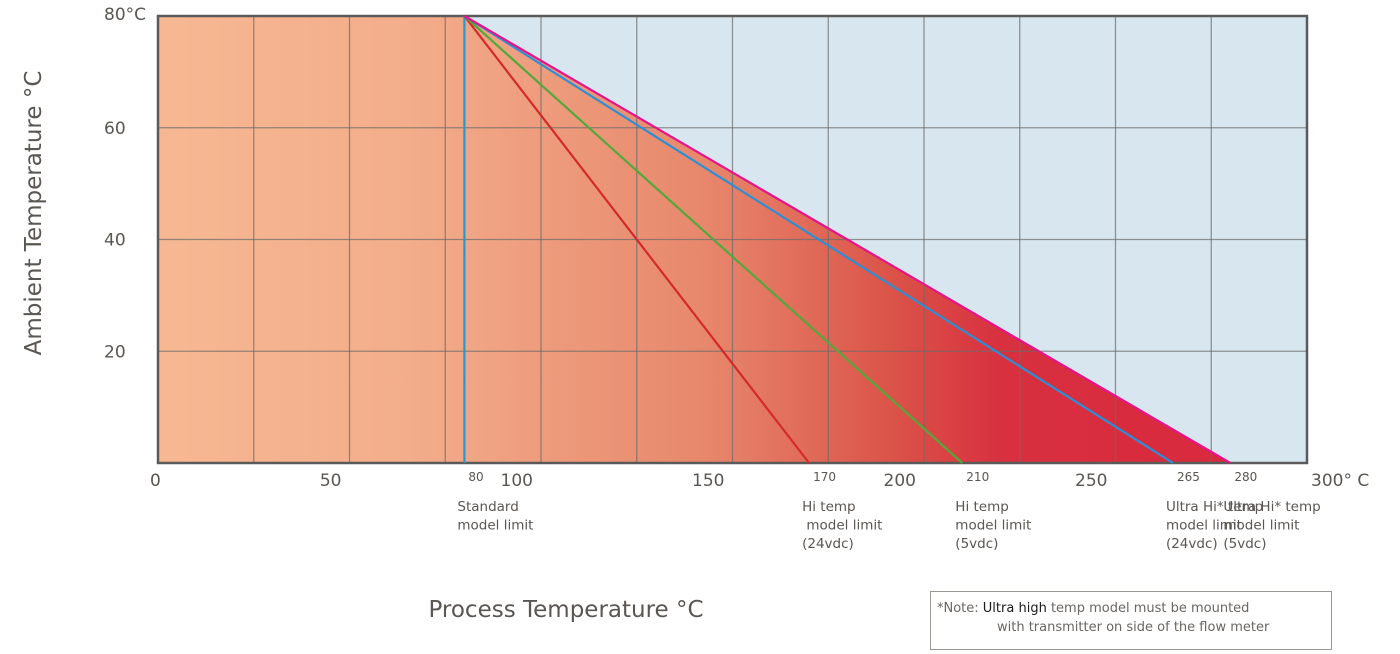 The image size is (1400, 654). I want to click on y-axis-ticks: 20 40 60 80°C, so click(125, 183).